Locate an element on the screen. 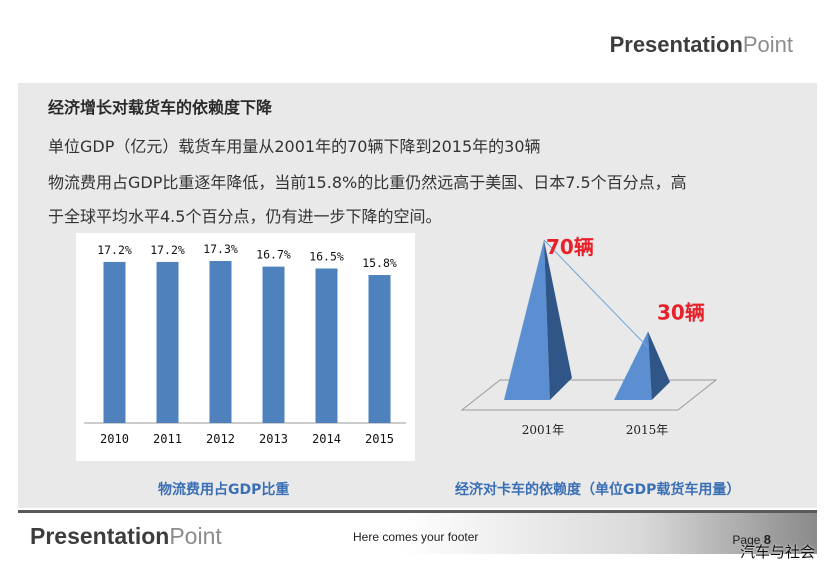 The image size is (827, 570). x-tick-2011: 2011 is located at coordinates (167, 439).